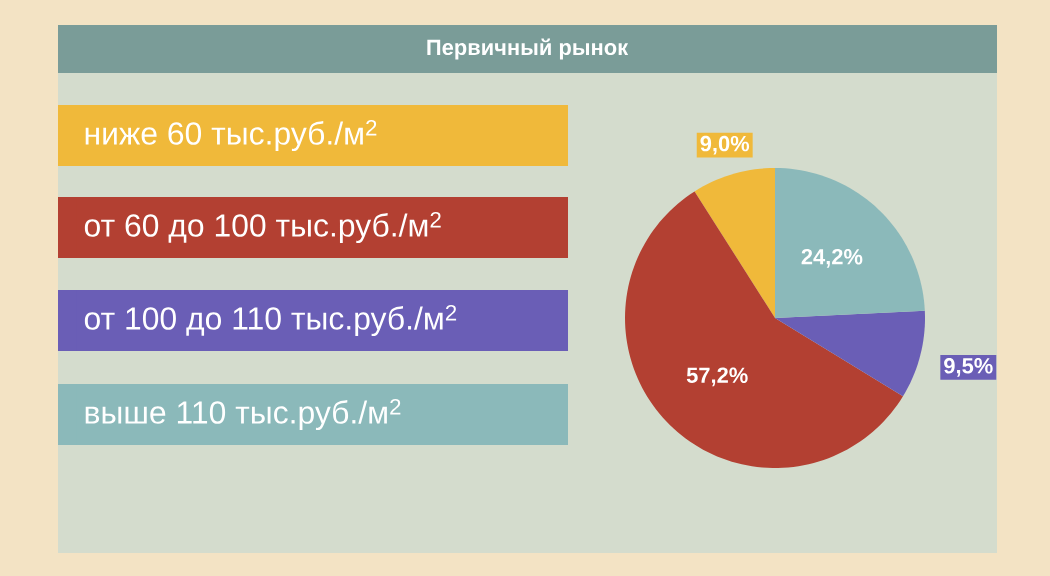 Image resolution: width=1050 pixels, height=576 pixels. Describe the element at coordinates (528, 49) in the screenshot. I see `chart-title: Первичный рынок` at that location.